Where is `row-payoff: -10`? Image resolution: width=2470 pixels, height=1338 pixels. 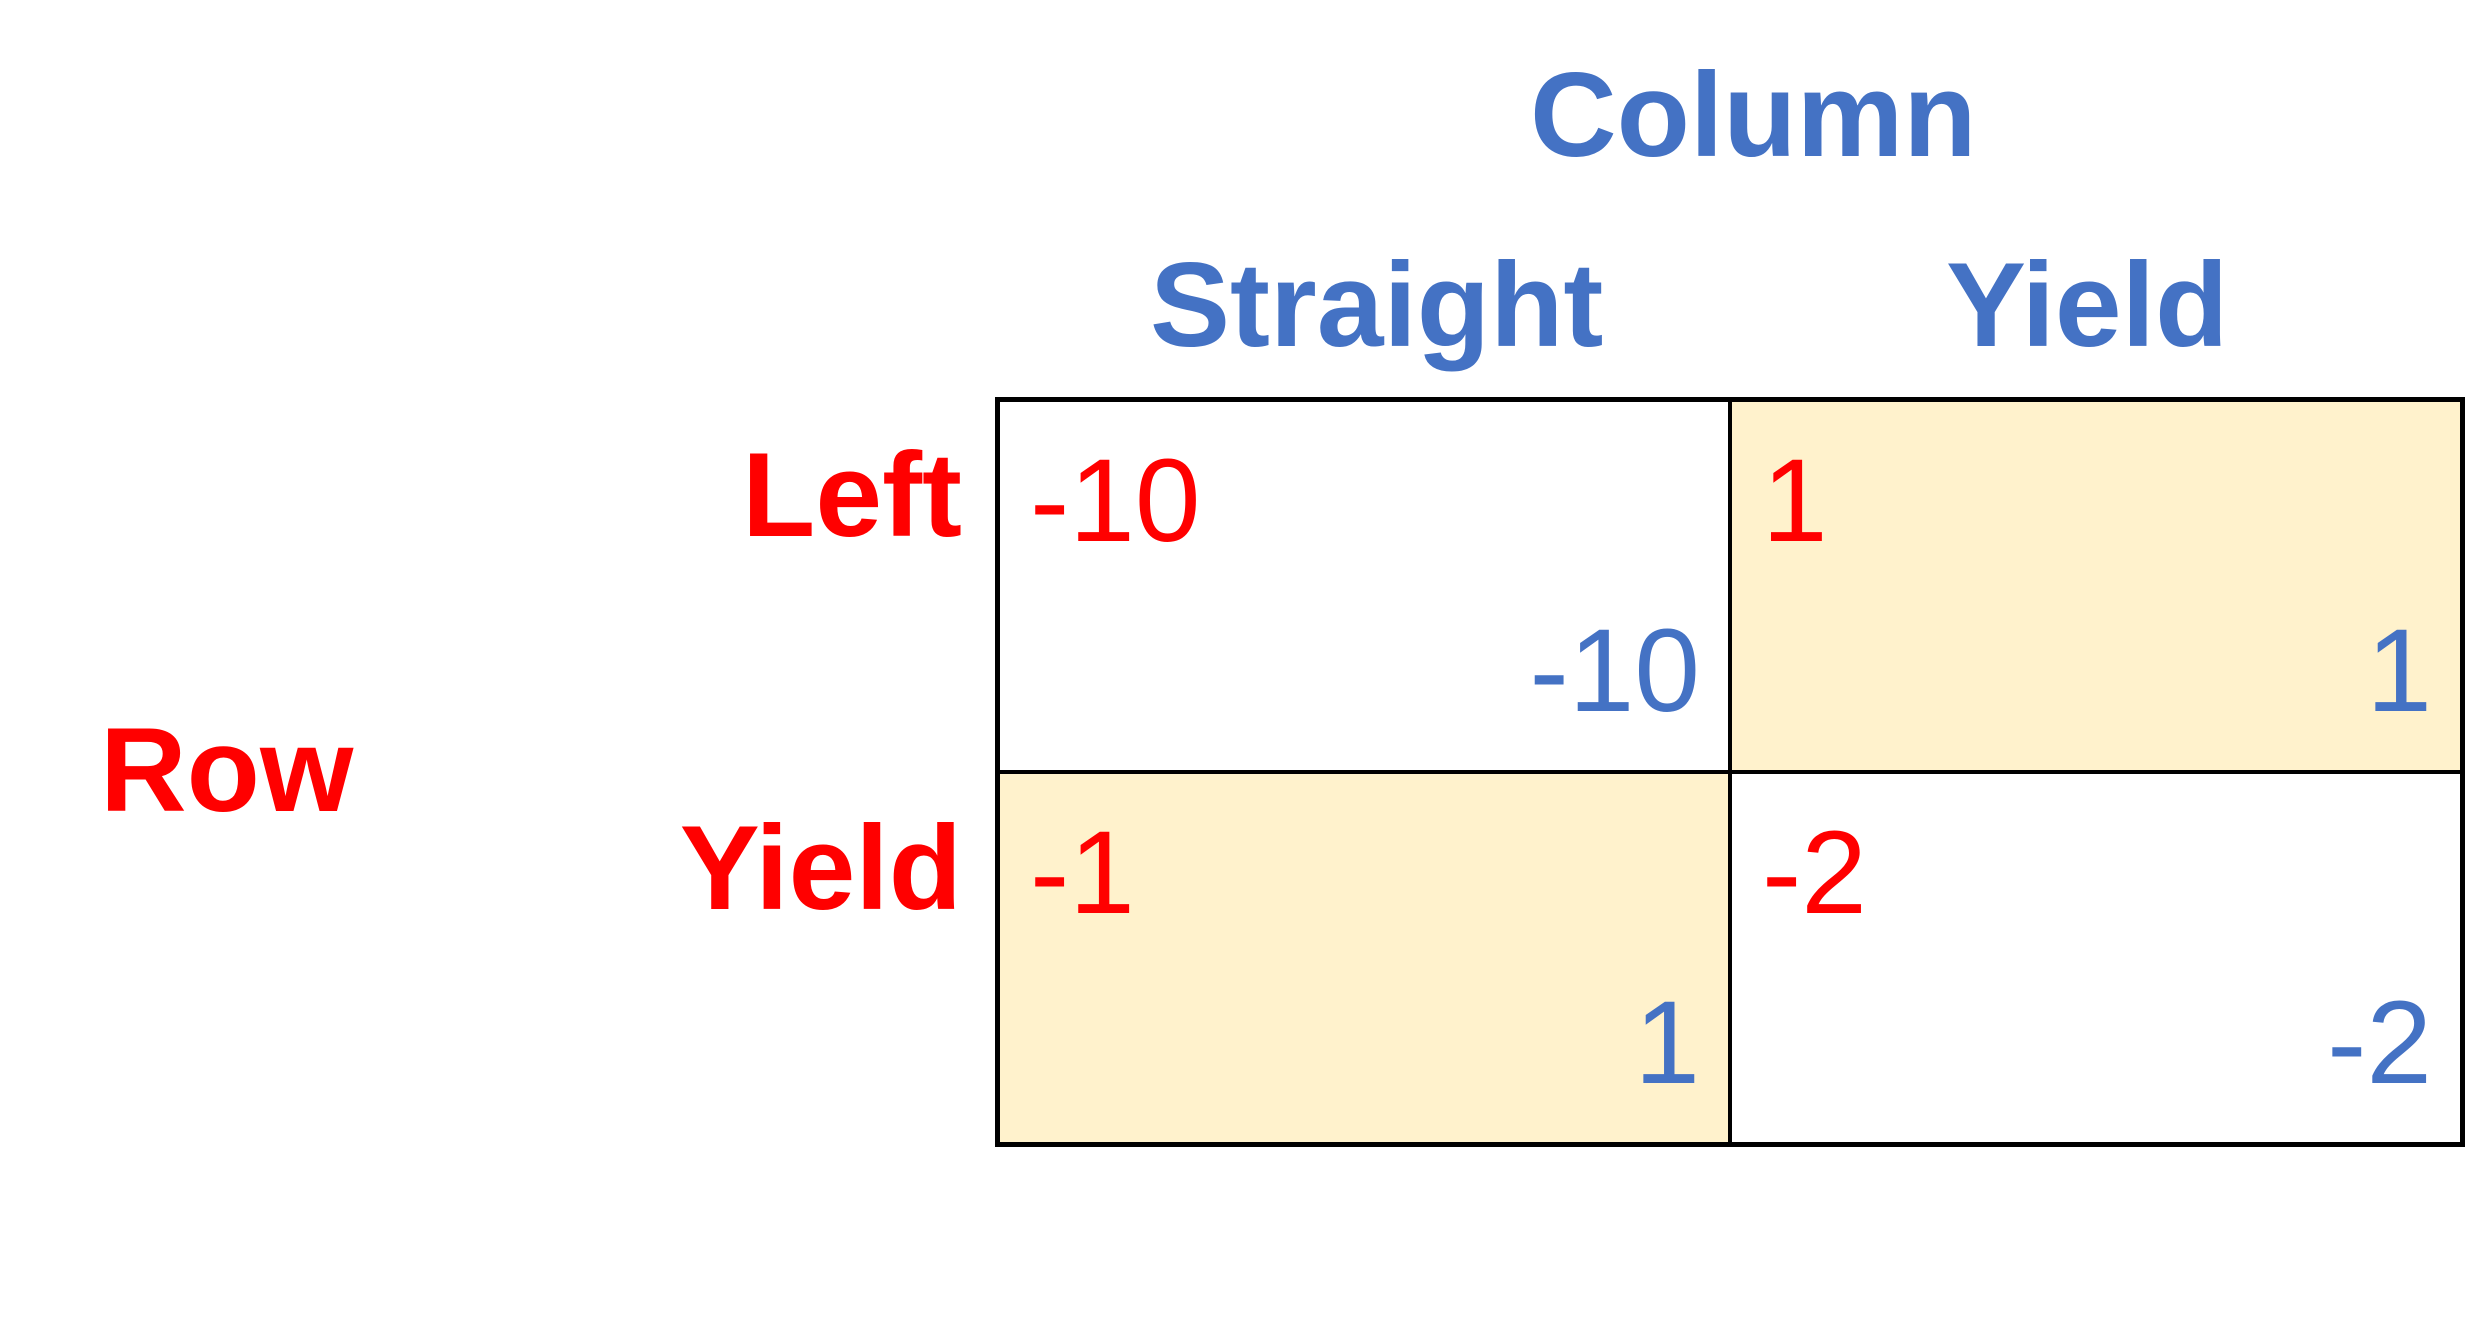 row-payoff: -10 is located at coordinates (1115, 501).